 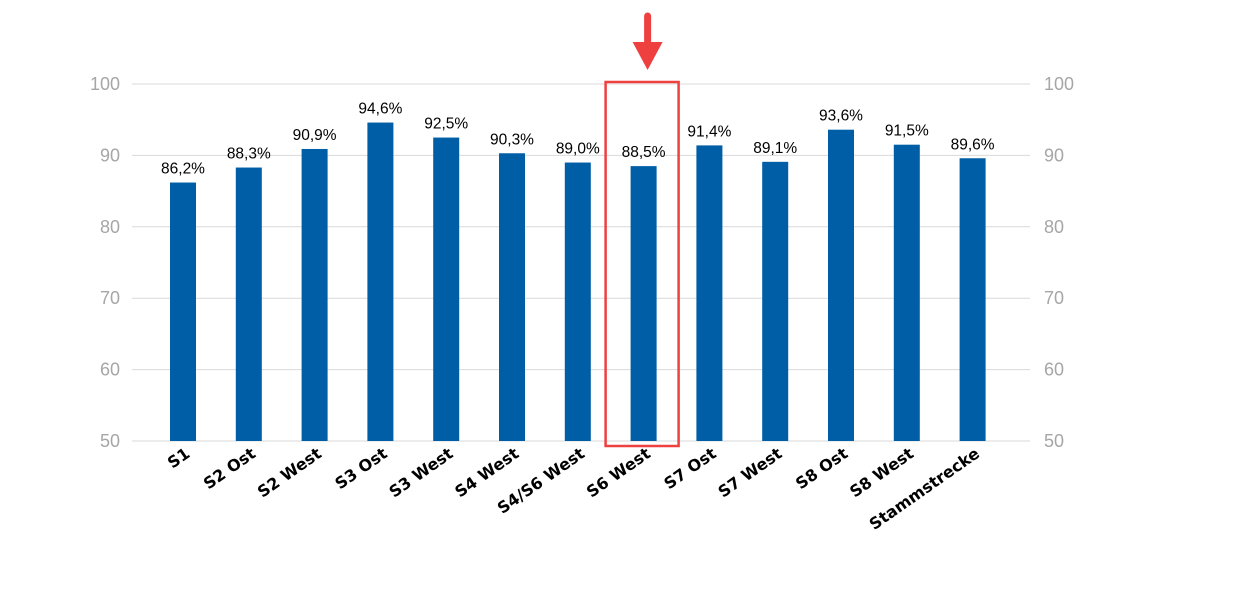 I want to click on data-label: 91,4%, so click(x=709, y=131).